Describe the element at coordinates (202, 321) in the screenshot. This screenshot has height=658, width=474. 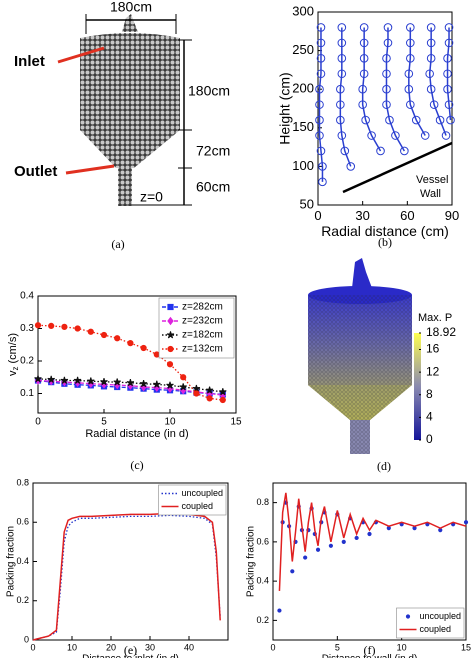
I see `legend-label: z=232cm` at that location.